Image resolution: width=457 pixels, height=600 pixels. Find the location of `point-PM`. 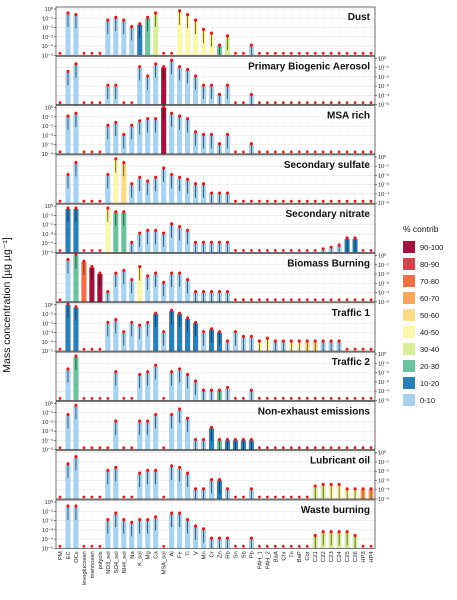

point-PM is located at coordinates (60, 448).